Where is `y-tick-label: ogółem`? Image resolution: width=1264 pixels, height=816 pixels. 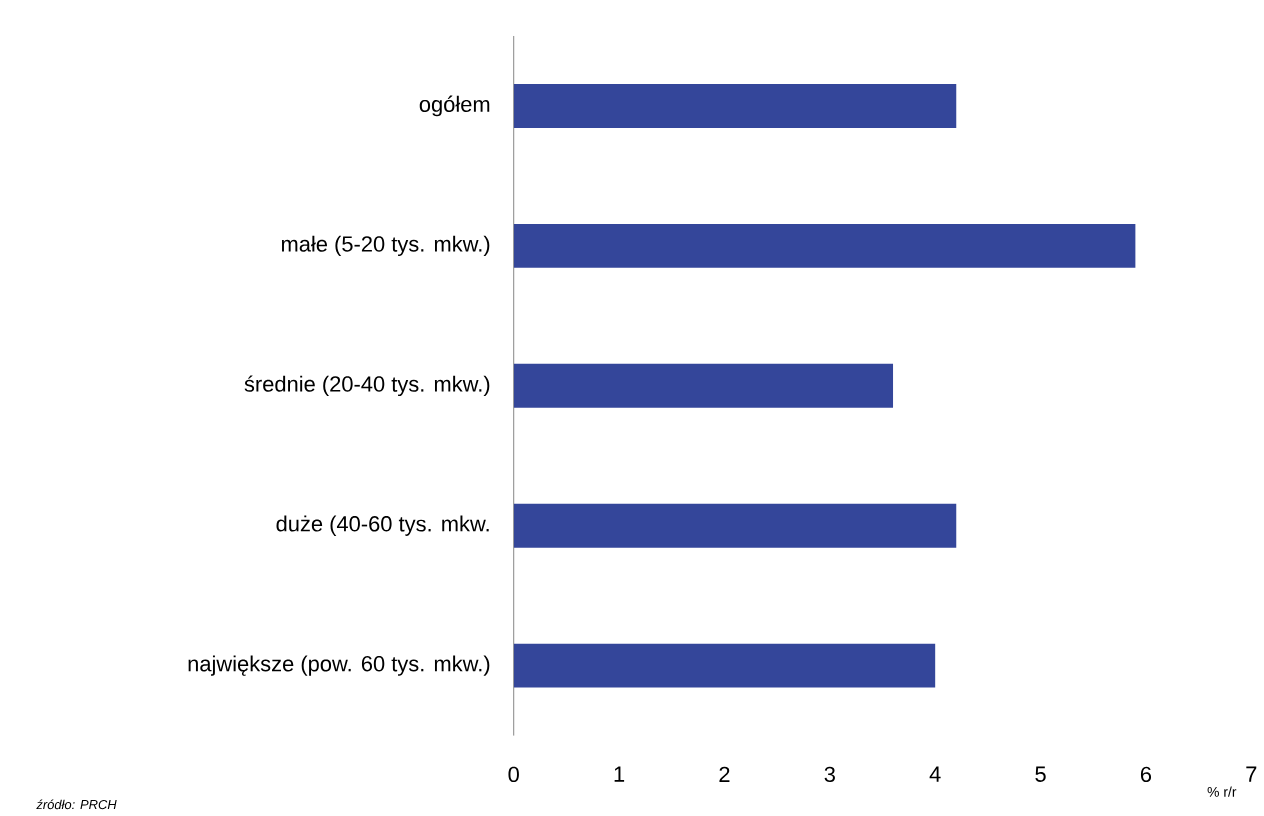
y-tick-label: ogółem is located at coordinates (454, 106).